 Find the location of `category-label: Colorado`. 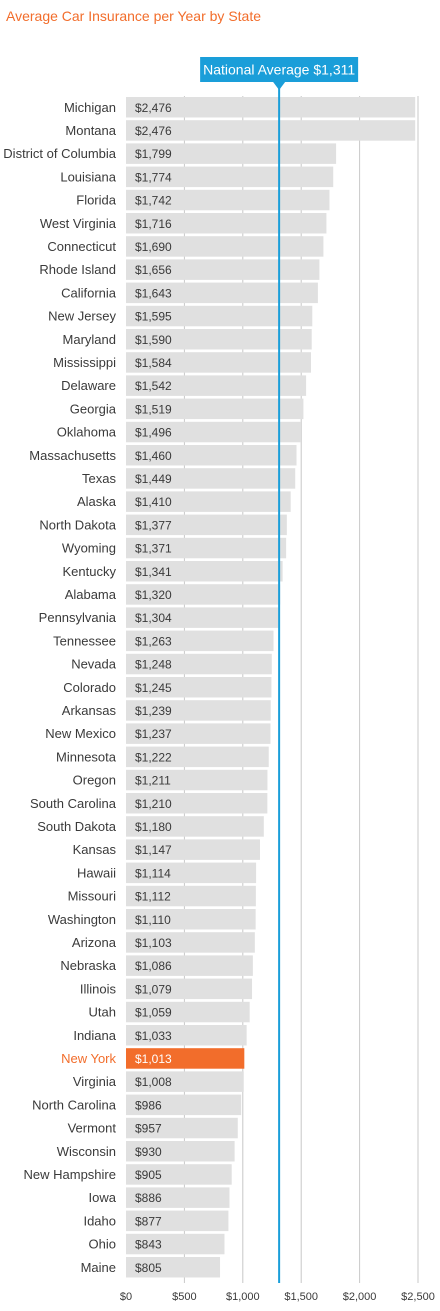

category-label: Colorado is located at coordinates (89, 687).